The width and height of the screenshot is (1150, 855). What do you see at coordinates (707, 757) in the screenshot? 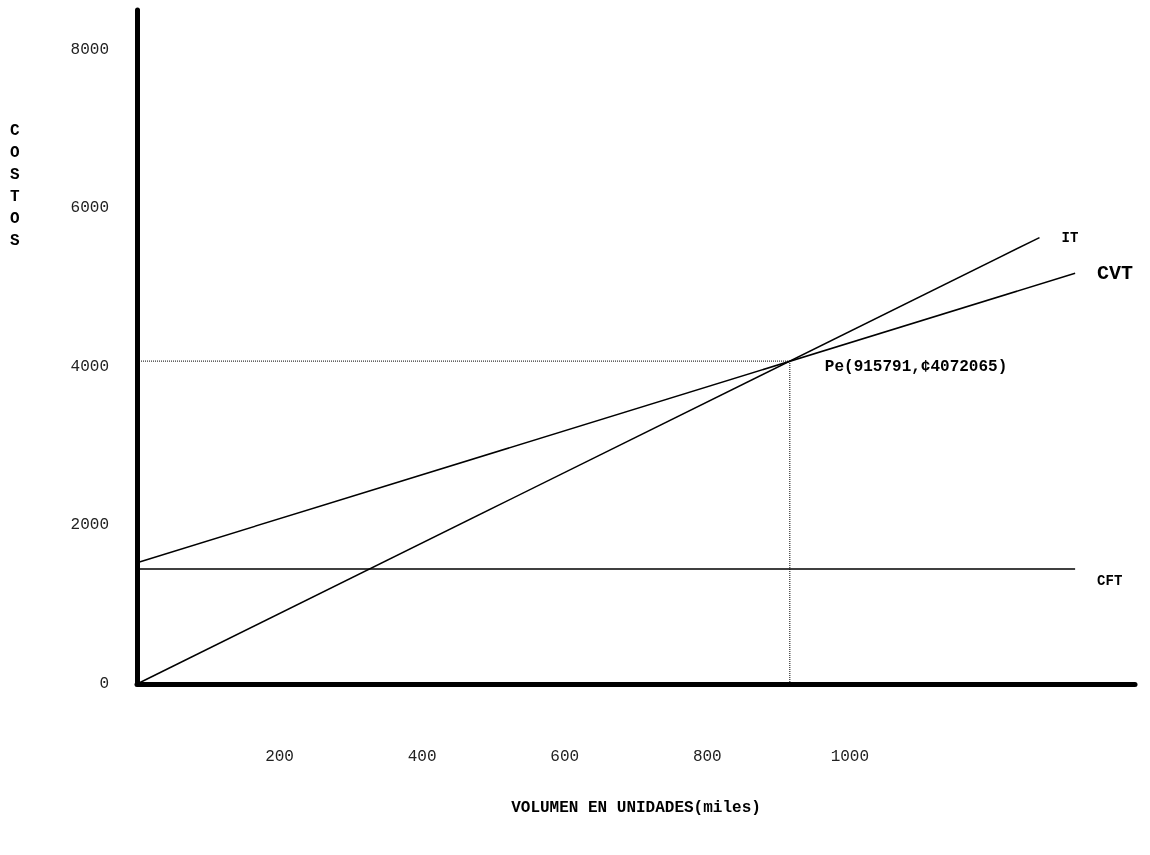
I see `x-tick-label: 800` at bounding box center [707, 757].